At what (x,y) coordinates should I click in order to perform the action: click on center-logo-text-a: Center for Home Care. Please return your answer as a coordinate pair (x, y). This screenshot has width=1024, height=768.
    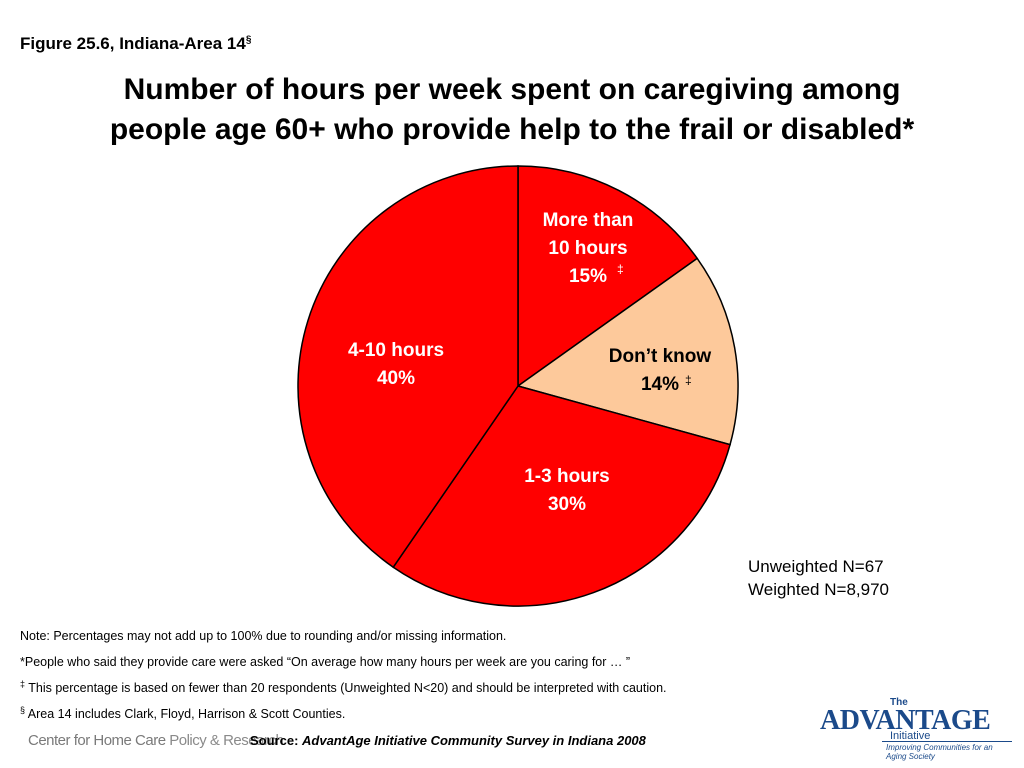
    Looking at the image, I should click on (99, 740).